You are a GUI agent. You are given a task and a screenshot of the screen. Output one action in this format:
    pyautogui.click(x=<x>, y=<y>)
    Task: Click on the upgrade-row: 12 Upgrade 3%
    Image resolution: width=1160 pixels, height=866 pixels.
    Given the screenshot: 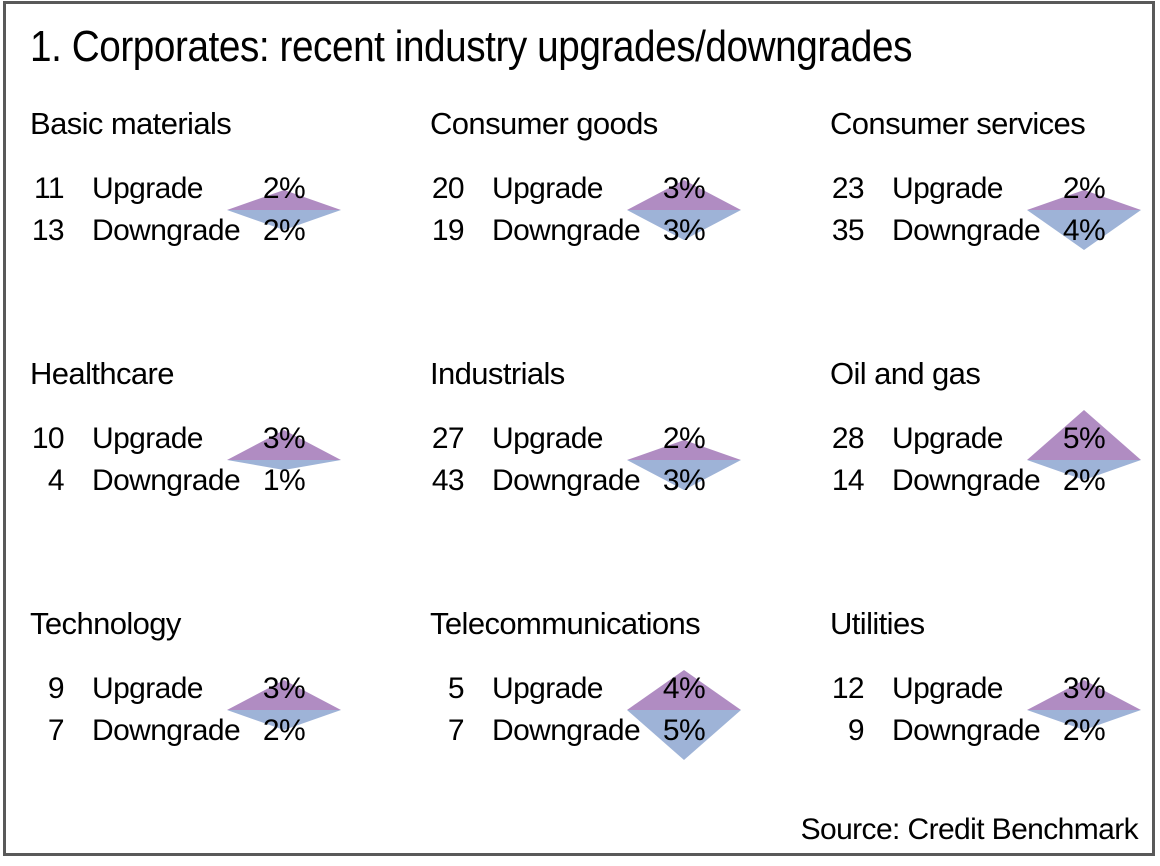 What is the action you would take?
    pyautogui.click(x=990, y=689)
    